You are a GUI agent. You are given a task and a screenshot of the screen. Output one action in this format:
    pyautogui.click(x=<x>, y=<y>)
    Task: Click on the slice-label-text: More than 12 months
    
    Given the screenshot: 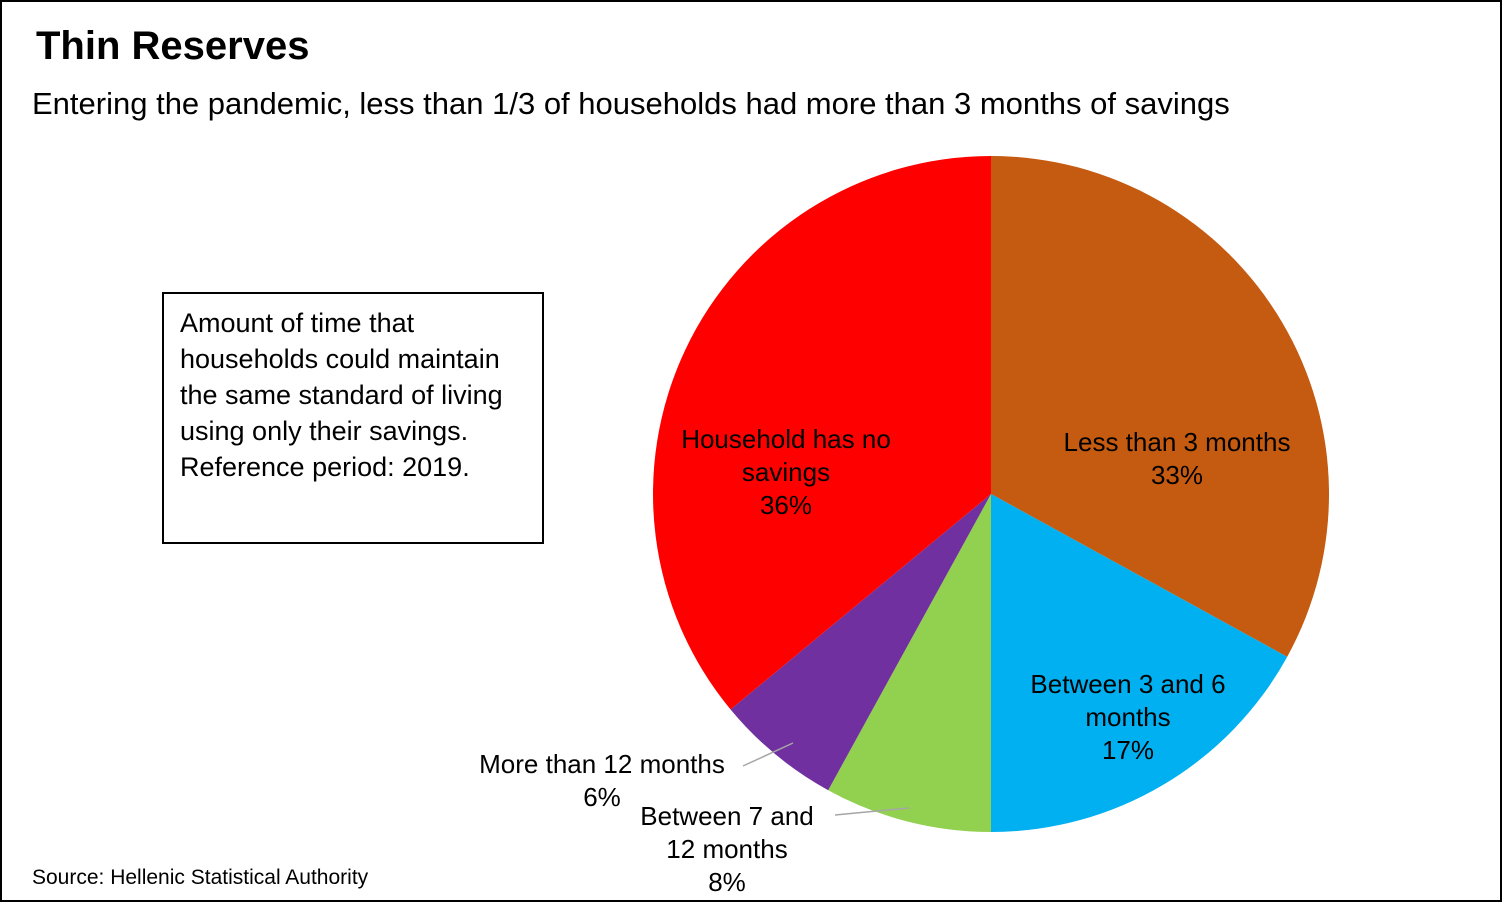 What is the action you would take?
    pyautogui.click(x=602, y=764)
    